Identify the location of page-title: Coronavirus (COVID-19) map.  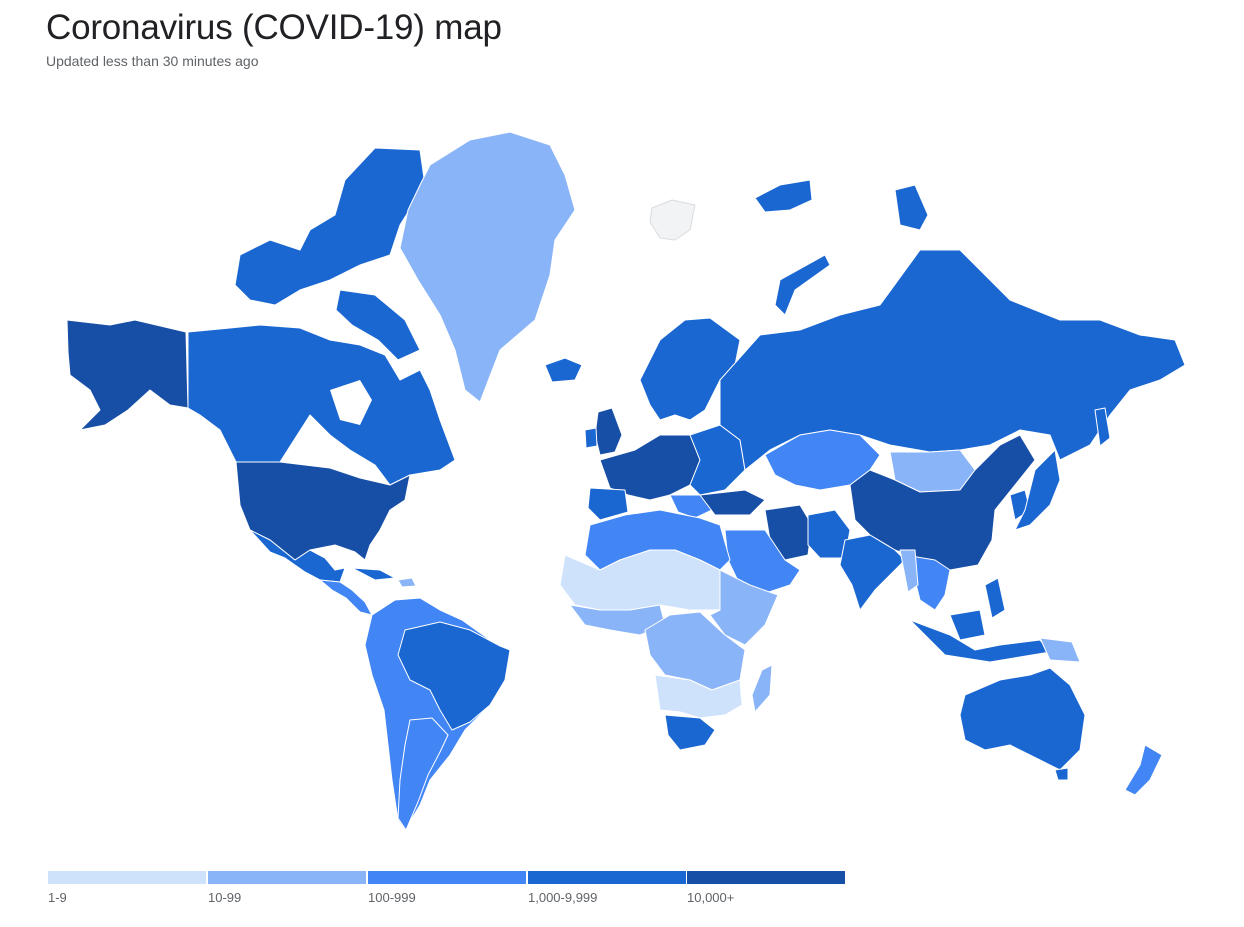
(274, 27).